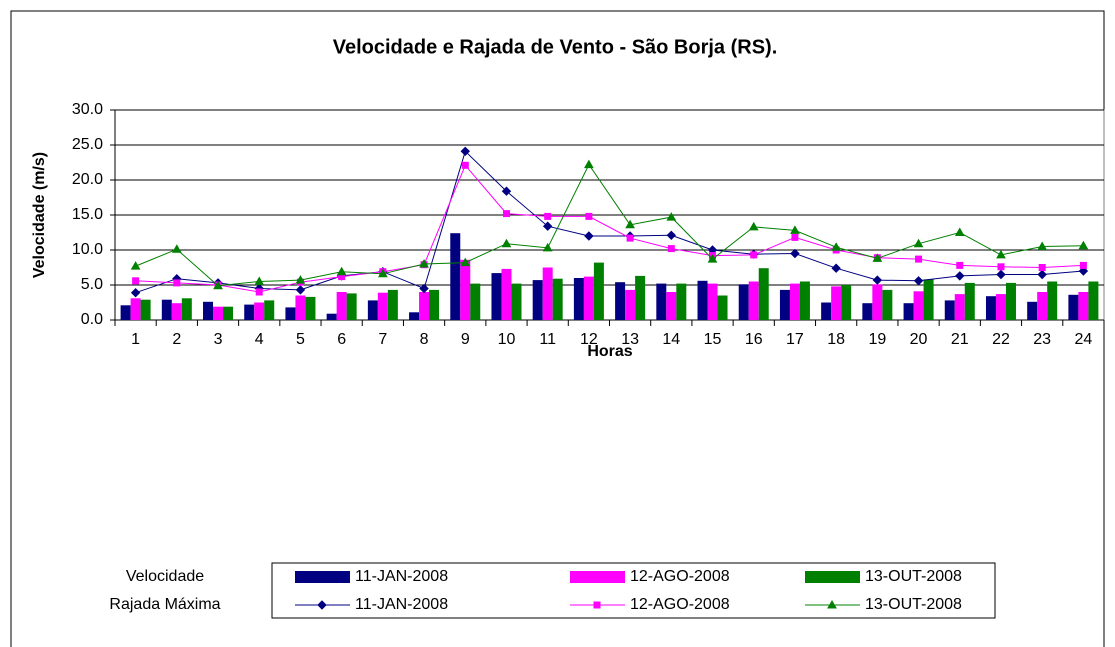 The image size is (1115, 647). What do you see at coordinates (836, 339) in the screenshot?
I see `x-tick-label: 18` at bounding box center [836, 339].